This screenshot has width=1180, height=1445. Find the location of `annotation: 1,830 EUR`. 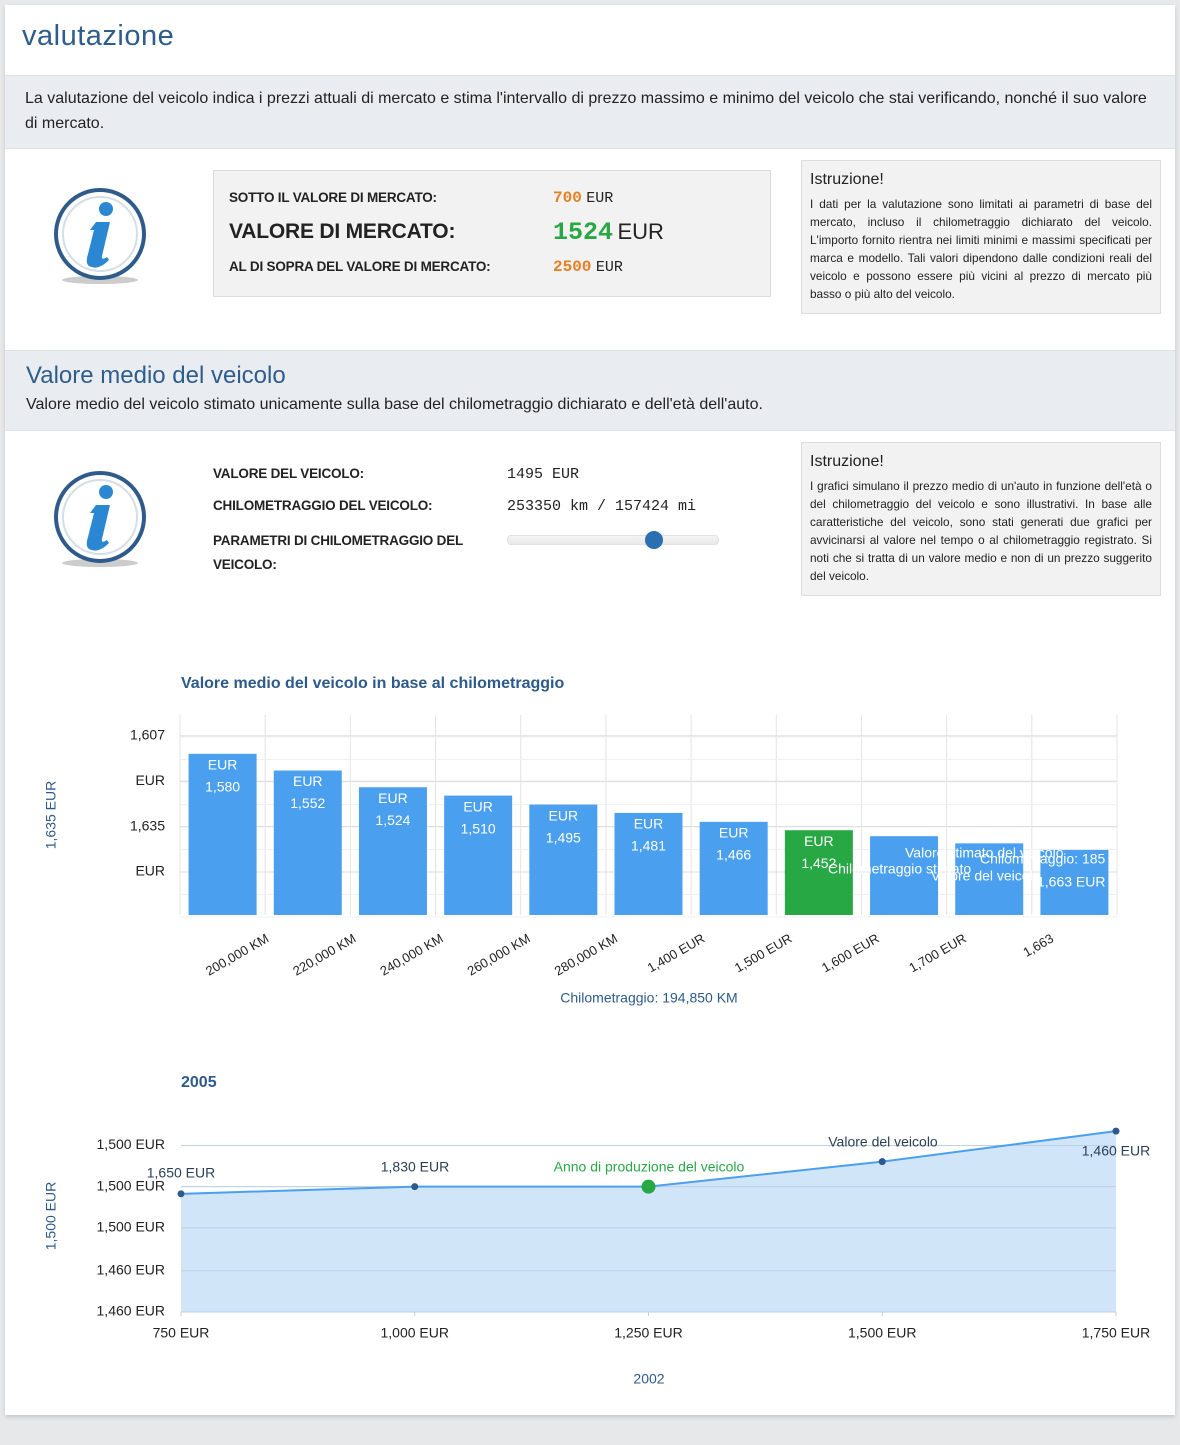

annotation: 1,830 EUR is located at coordinates (415, 1167).